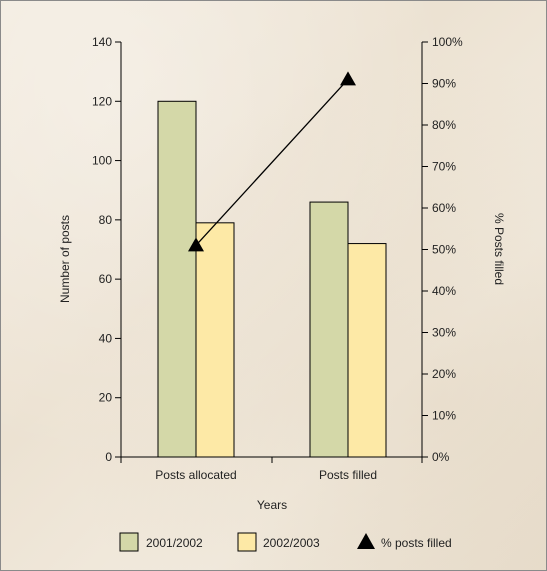 The image size is (547, 571). Describe the element at coordinates (444, 84) in the screenshot. I see `y2-tick-label: 90%` at that location.